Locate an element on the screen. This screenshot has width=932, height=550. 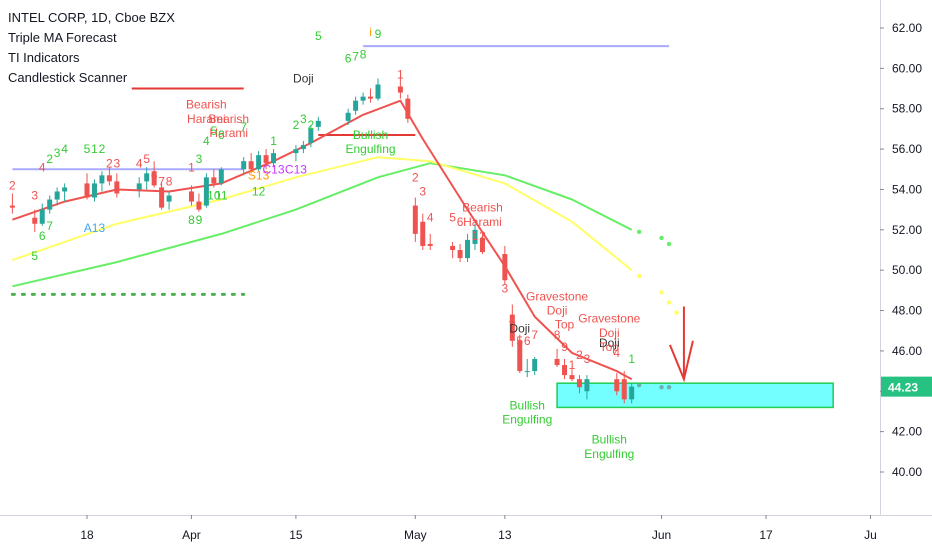
current-price-badge is located at coordinates (906, 386).